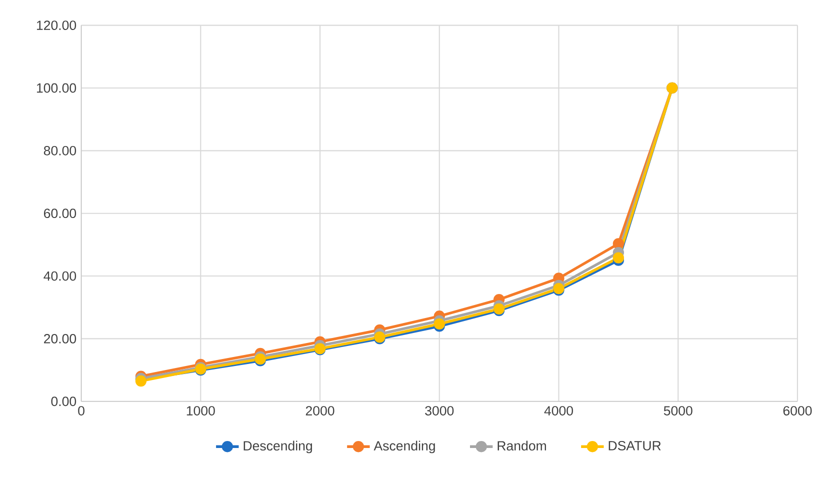 The height and width of the screenshot is (477, 830). Describe the element at coordinates (678, 411) in the screenshot. I see `x-tick-label: 5000` at that location.